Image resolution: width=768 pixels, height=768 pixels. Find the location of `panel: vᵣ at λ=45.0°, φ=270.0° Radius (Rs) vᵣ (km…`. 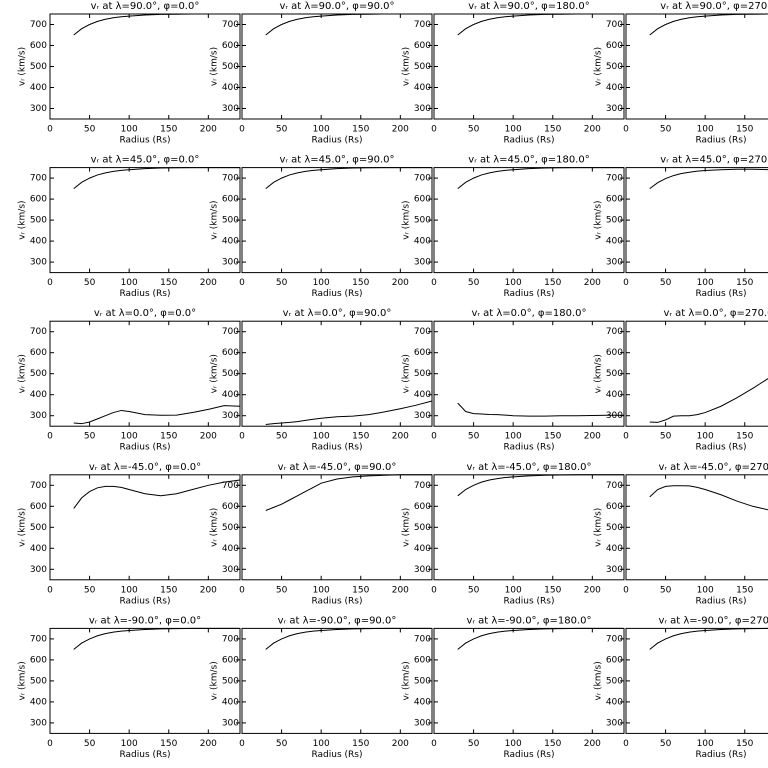

panel: vᵣ at λ=45.0°, φ=270.0° Radius (Rs) vᵣ (km… is located at coordinates (681, 227).